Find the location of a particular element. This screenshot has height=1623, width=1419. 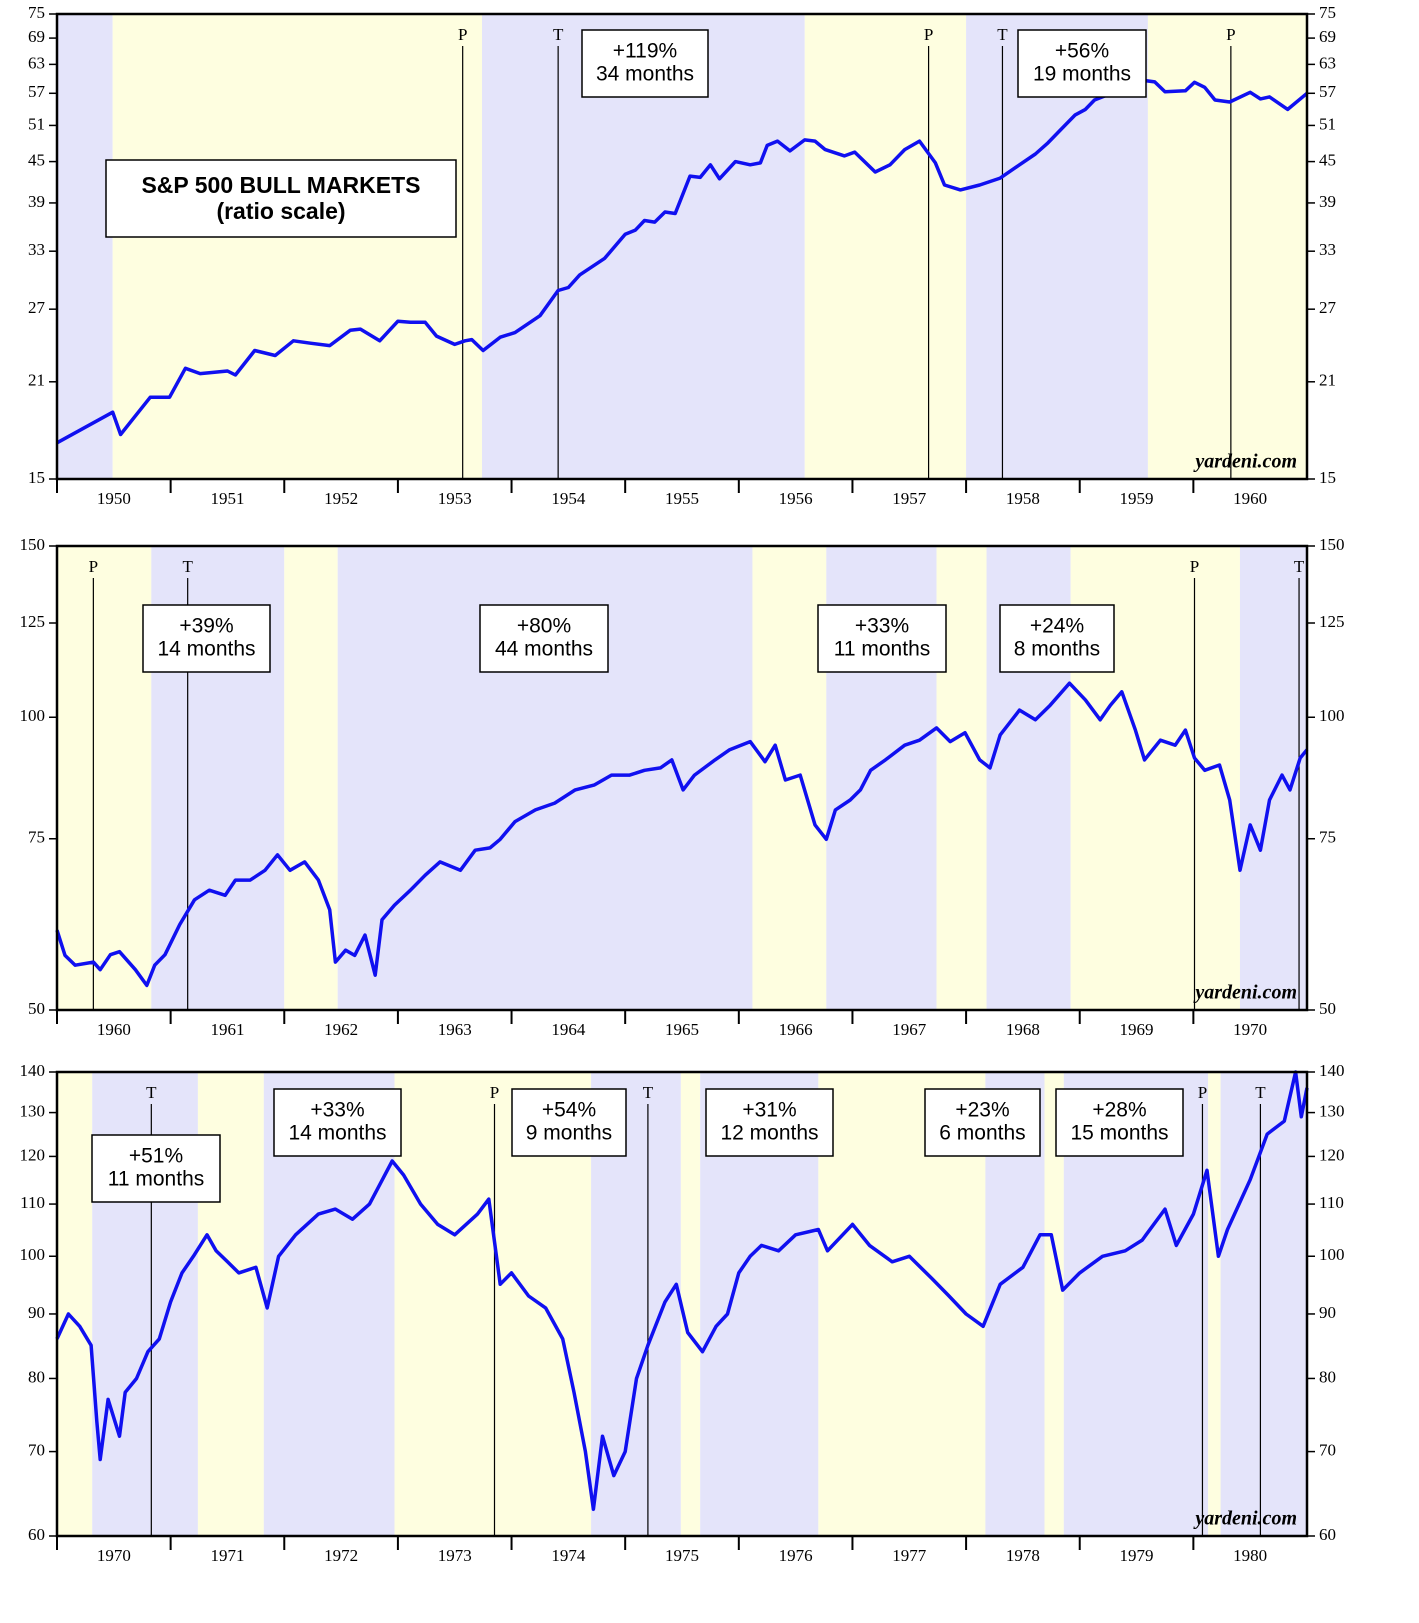

y-tick-label: 60 is located at coordinates (1327, 1534).